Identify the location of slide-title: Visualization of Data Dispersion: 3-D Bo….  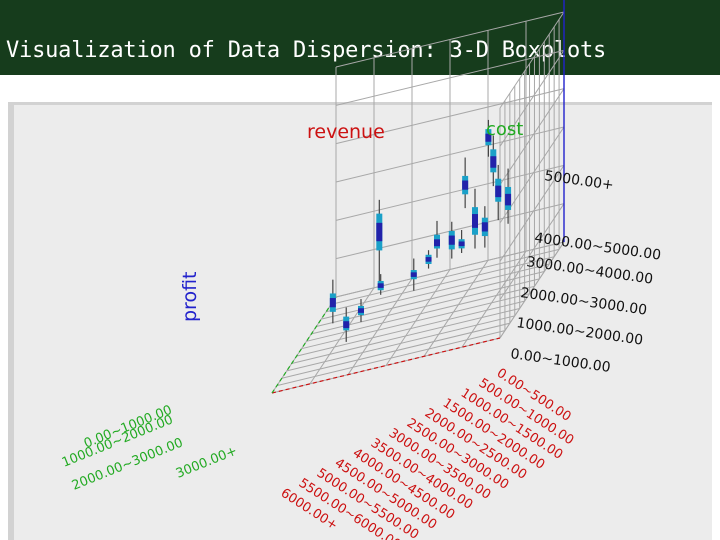
(306, 50).